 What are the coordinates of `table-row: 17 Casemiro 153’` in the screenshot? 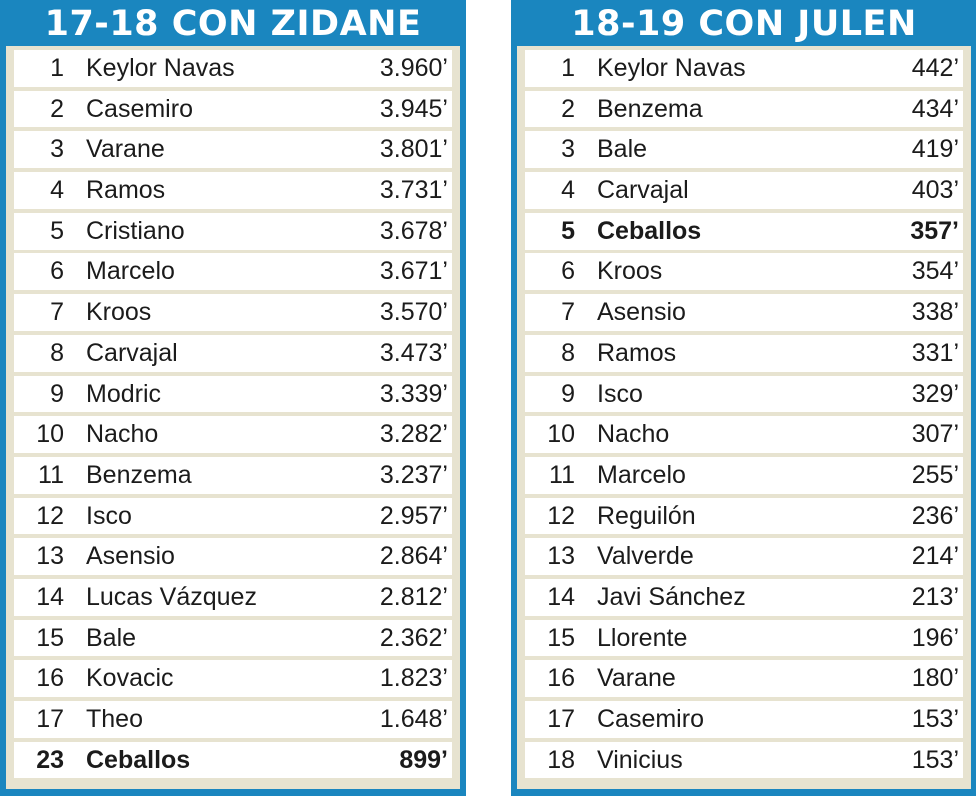 It's located at (744, 719).